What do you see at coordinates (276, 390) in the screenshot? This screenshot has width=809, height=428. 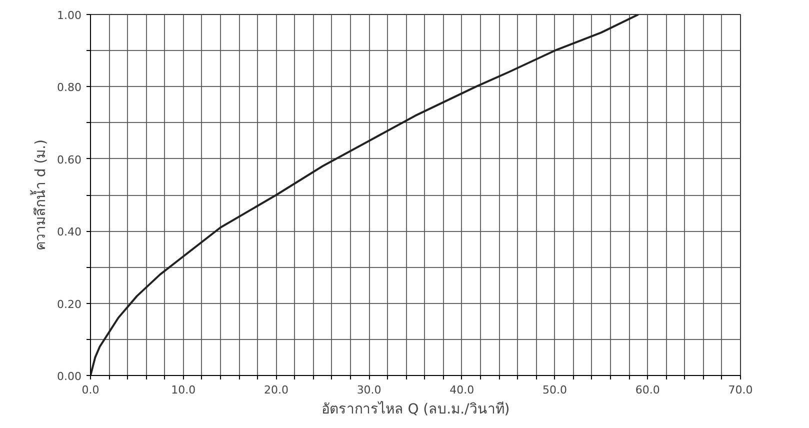 I see `x-tick-label: 20.0` at bounding box center [276, 390].